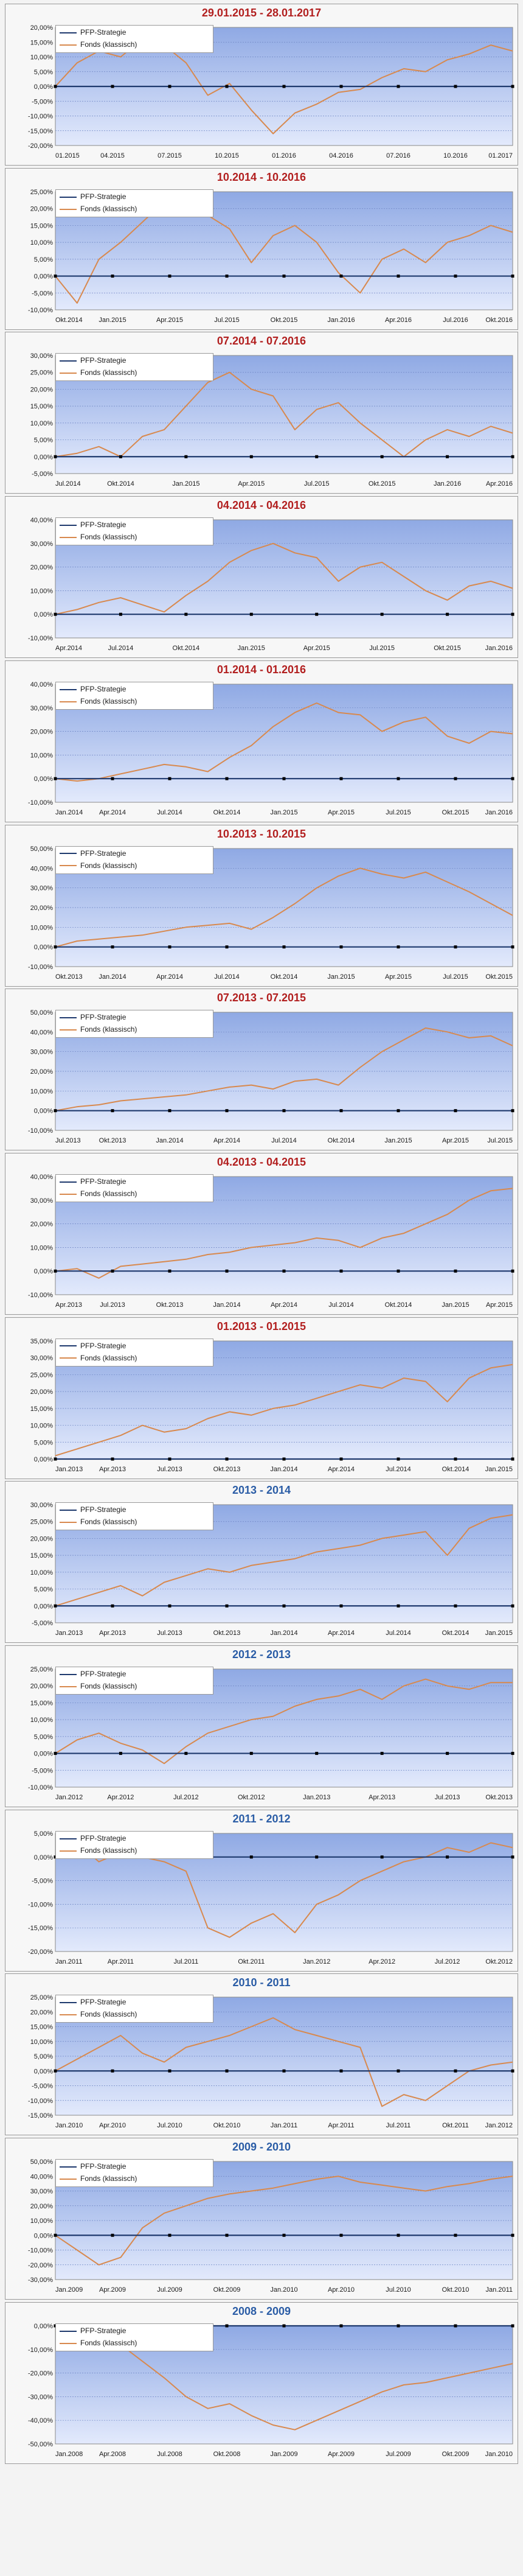 This screenshot has width=523, height=2576. What do you see at coordinates (69, 2290) in the screenshot?
I see `x-tick-label: Jan.2009` at bounding box center [69, 2290].